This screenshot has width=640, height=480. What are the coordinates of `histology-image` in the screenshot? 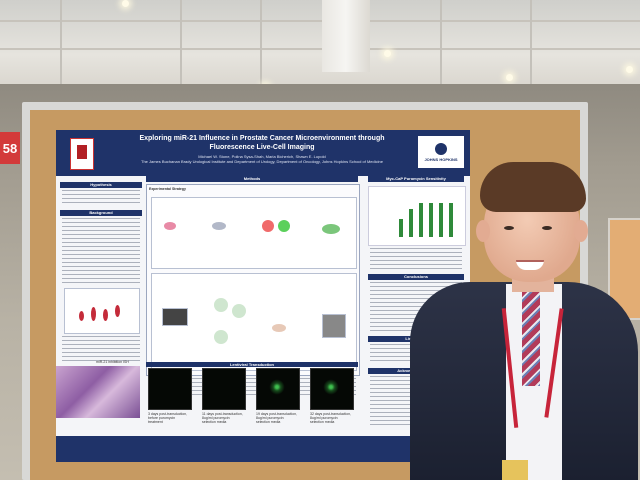 It's located at (98, 392).